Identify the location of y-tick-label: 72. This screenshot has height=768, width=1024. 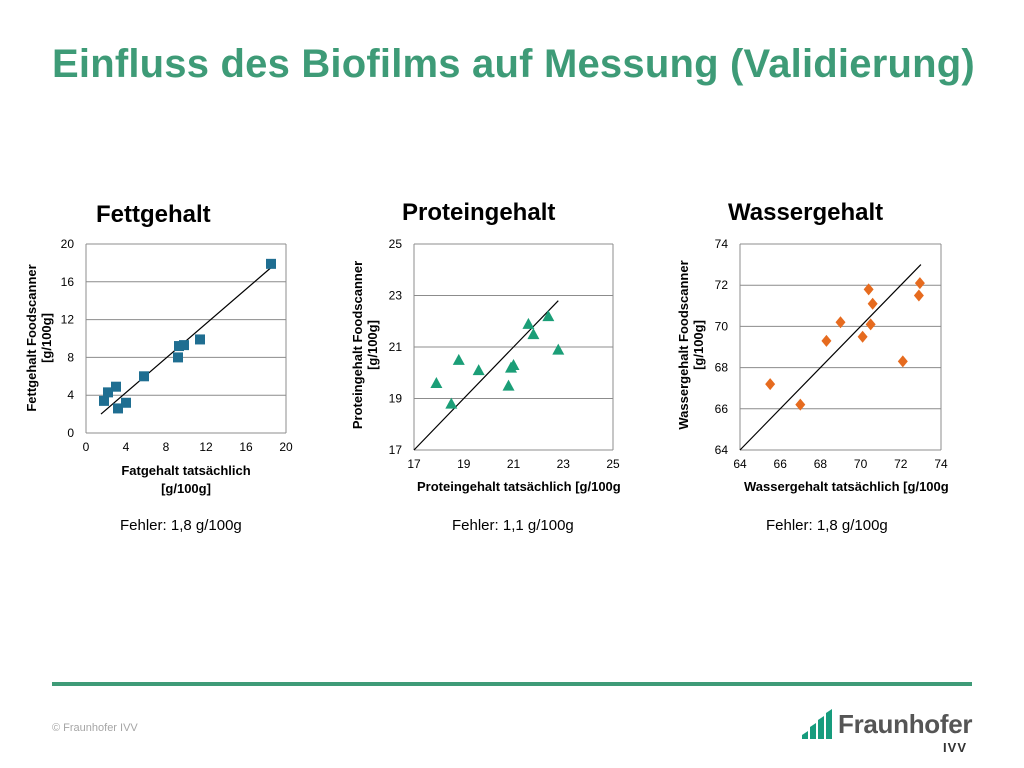
(722, 285).